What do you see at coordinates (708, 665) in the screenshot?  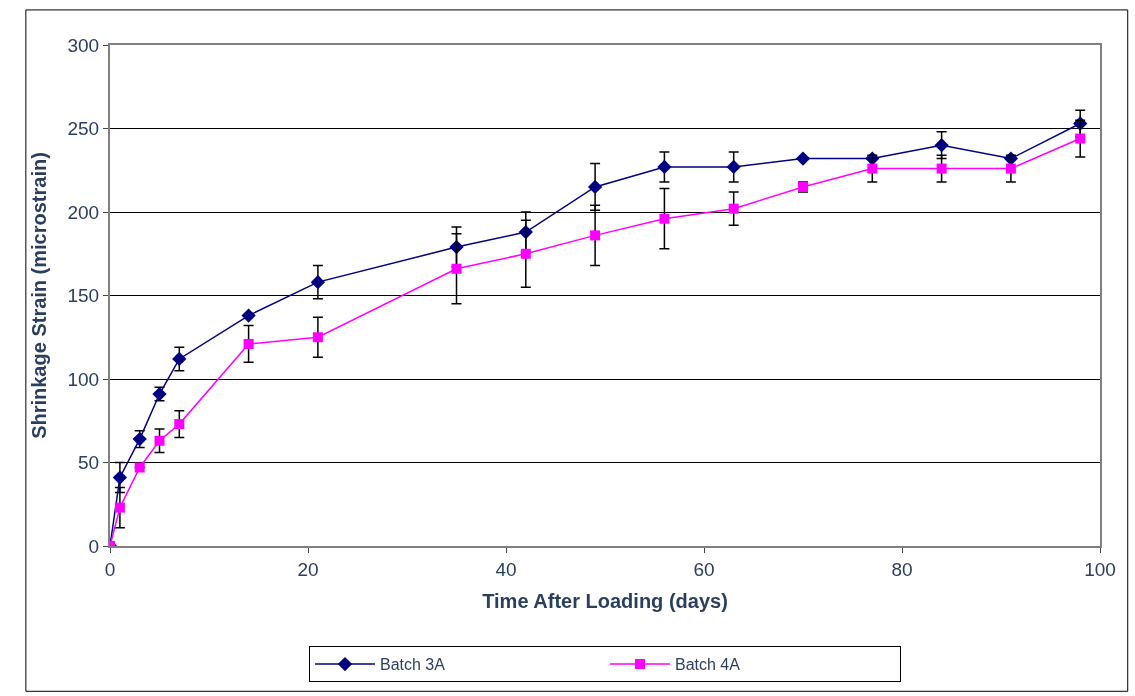 I see `legend-label: Batch 4A` at bounding box center [708, 665].